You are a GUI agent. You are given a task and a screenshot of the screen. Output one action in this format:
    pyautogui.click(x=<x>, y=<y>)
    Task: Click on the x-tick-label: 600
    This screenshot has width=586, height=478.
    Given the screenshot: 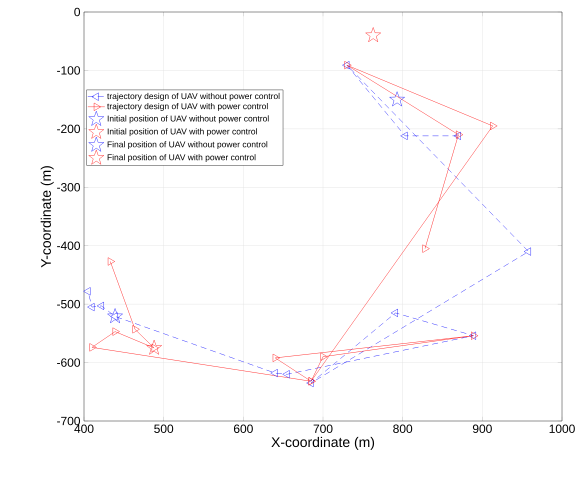 What is the action you would take?
    pyautogui.click(x=243, y=428)
    